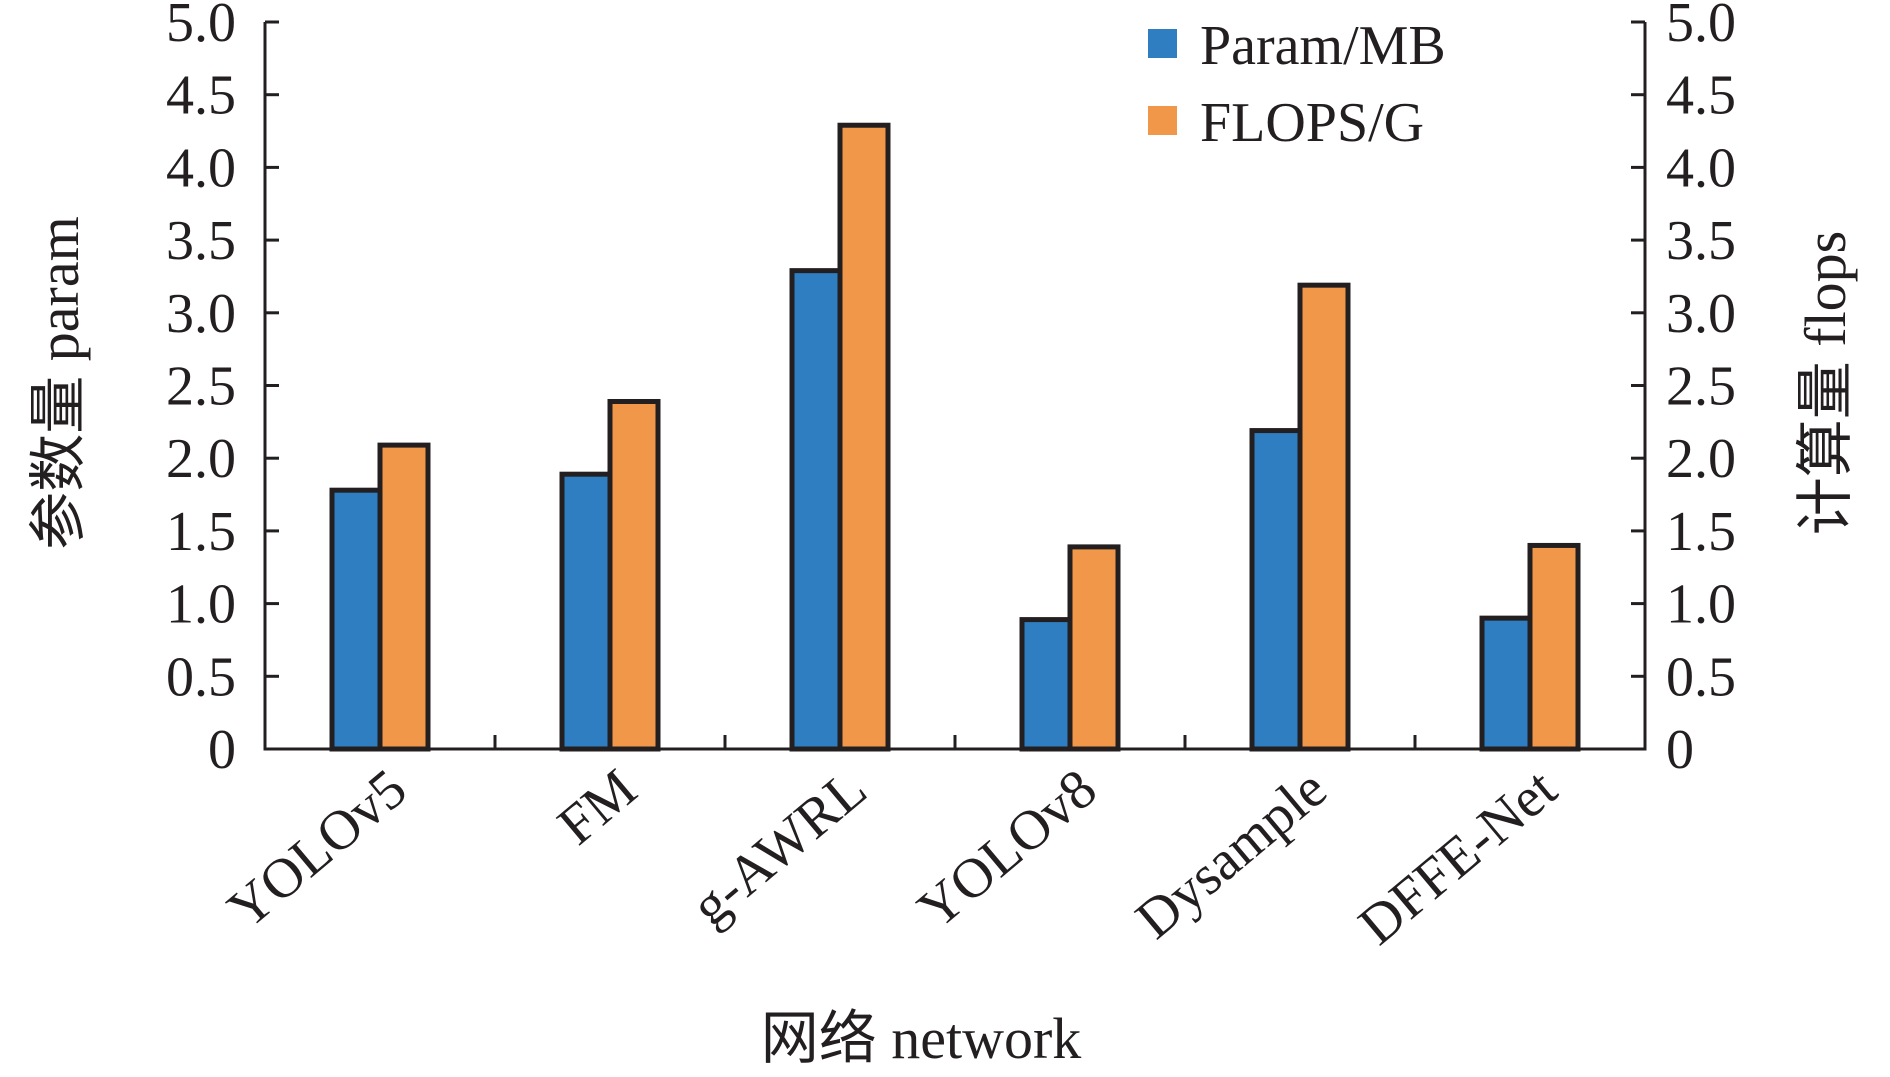 The image size is (1890, 1077). I want to click on category-labels: YOLOv5 FM g-AWRL YOLOv8 Dysample DFFE-Net, so click(892, 857).